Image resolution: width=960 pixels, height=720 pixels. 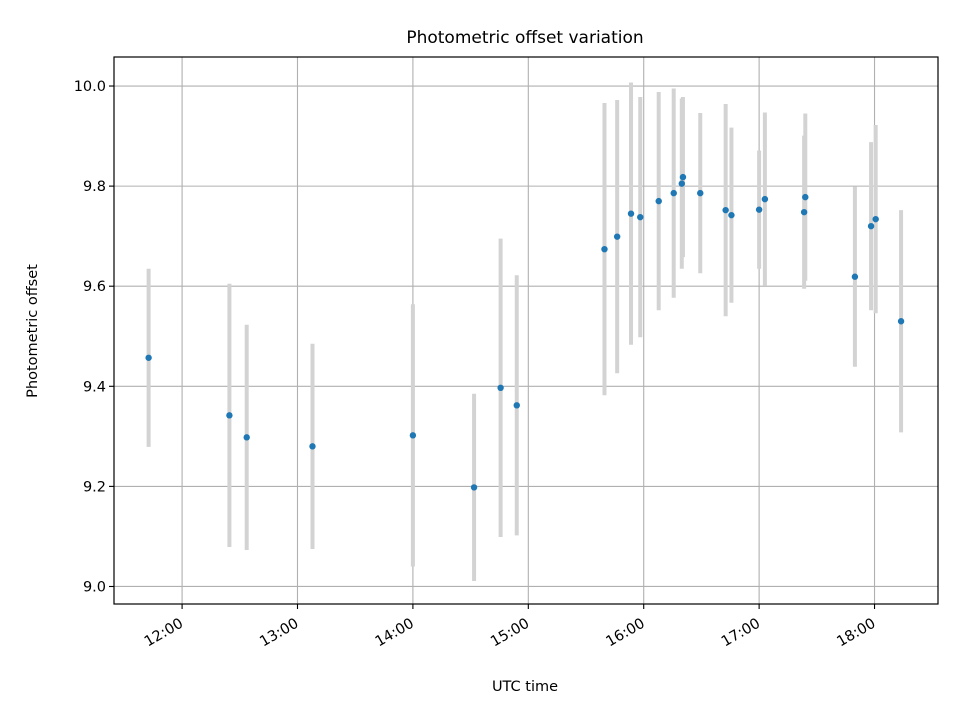 What do you see at coordinates (90, 87) in the screenshot?
I see `y-tick-label: 10.0` at bounding box center [90, 87].